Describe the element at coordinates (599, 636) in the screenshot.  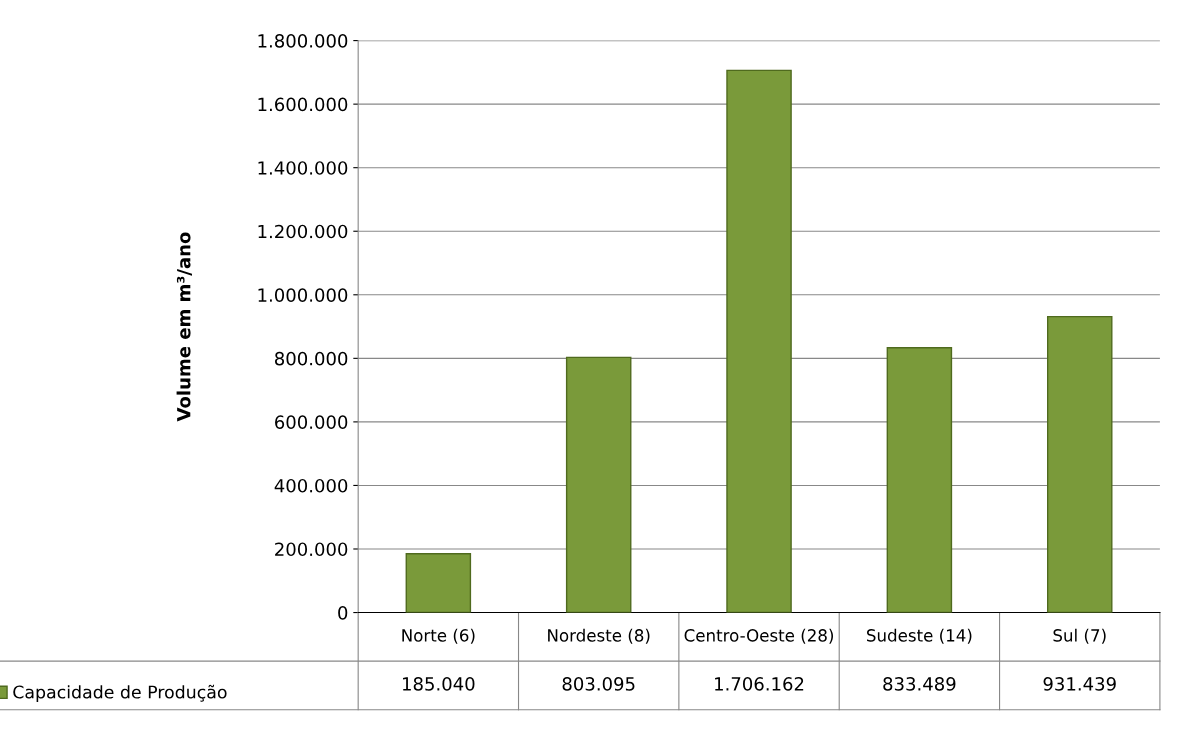
I see `x-tick-label: Nordeste (8)` at that location.